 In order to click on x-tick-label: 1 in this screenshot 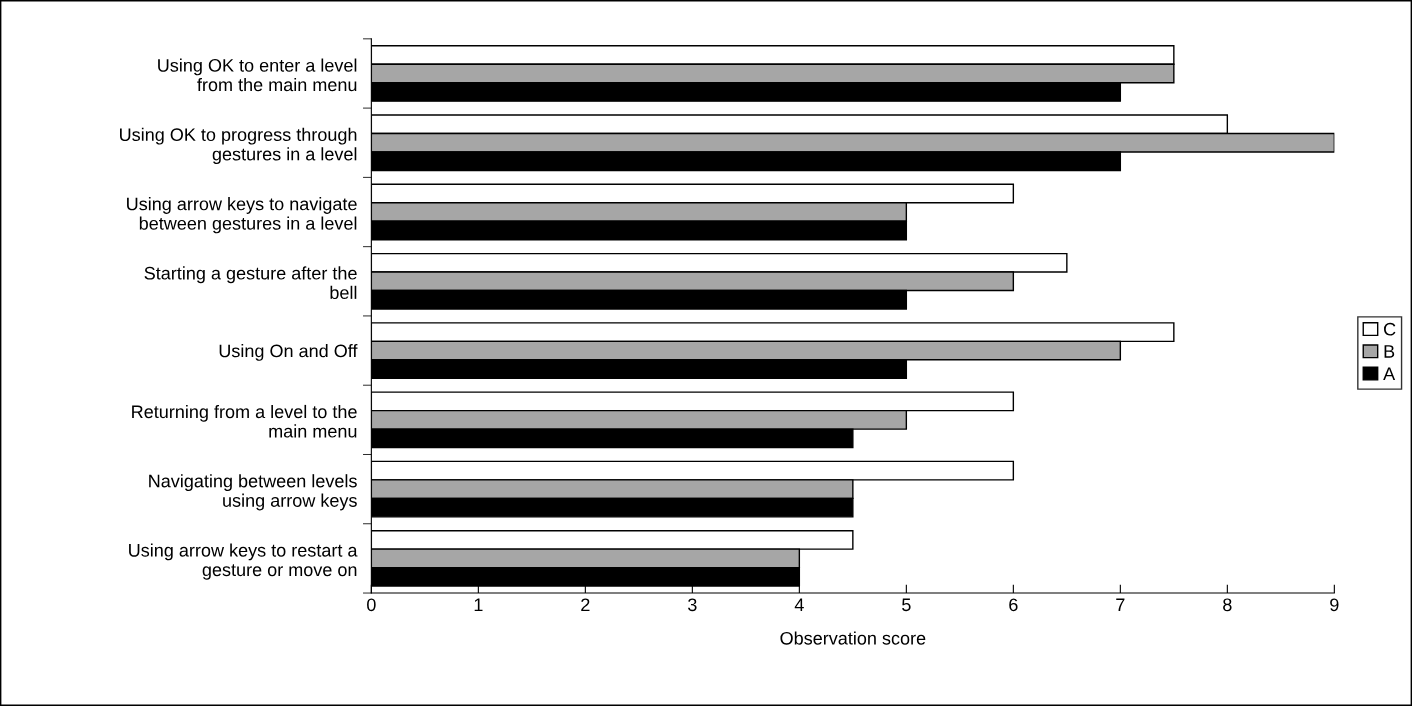, I will do `click(478, 604)`.